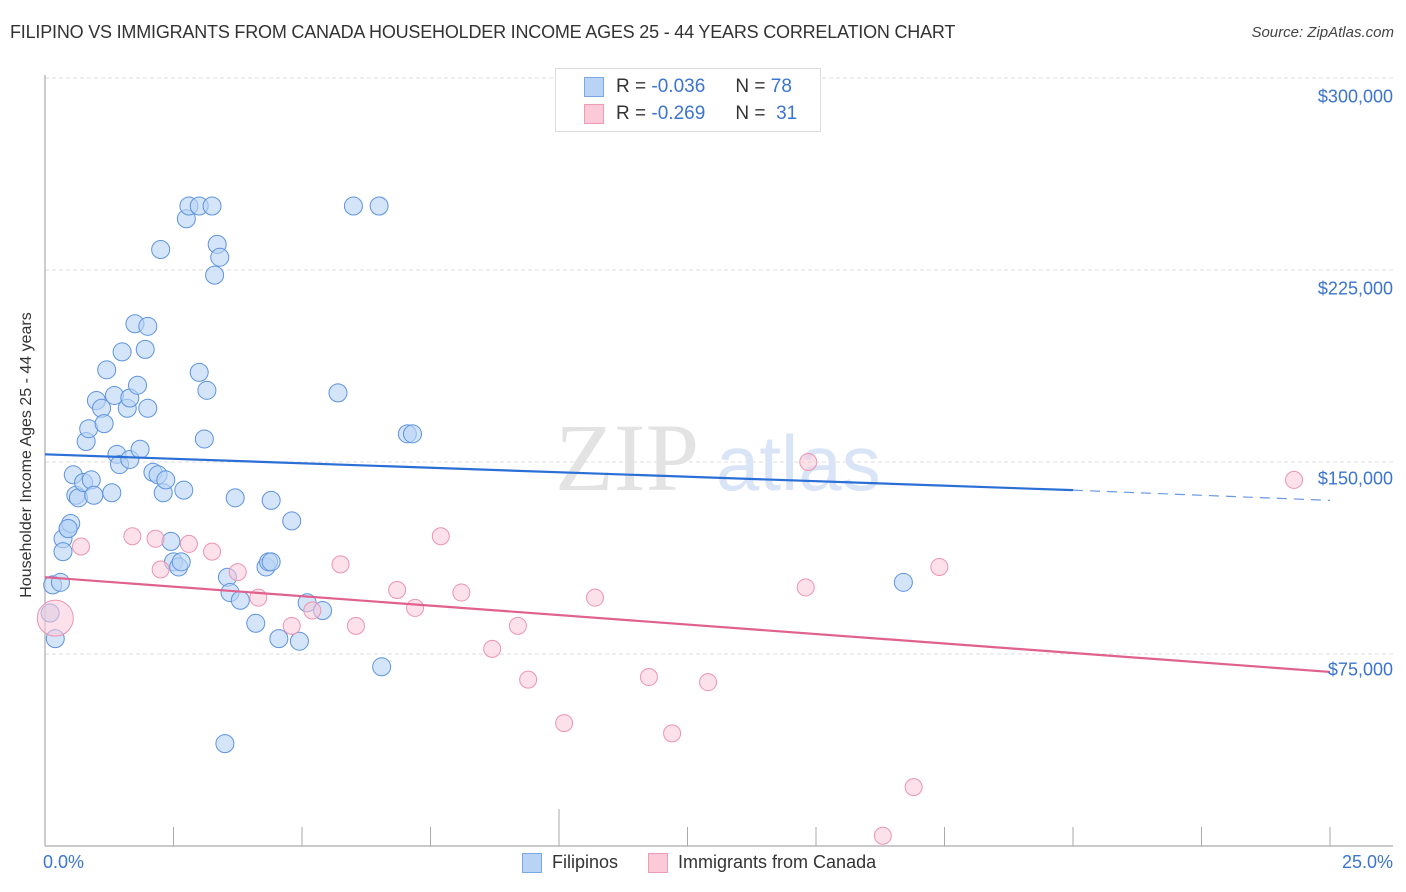  Describe the element at coordinates (787, 113) in the screenshot. I see `n-value: 31` at that location.